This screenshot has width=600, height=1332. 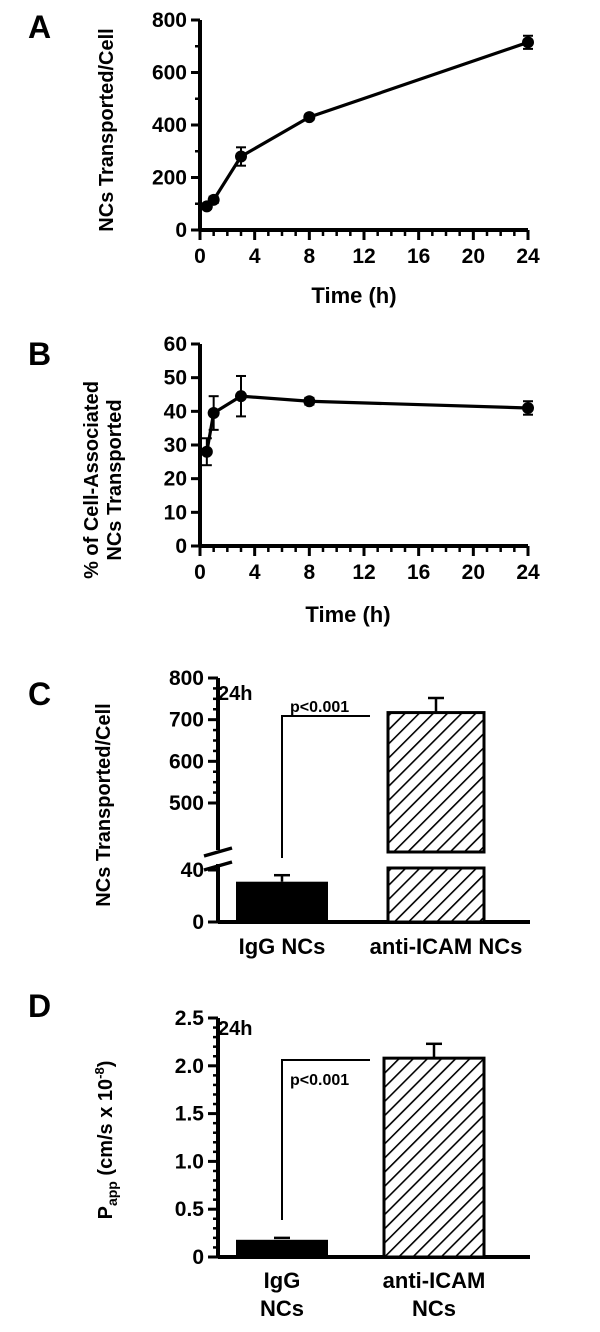 I want to click on panel-d-y-tick-label: 0.5, so click(x=190, y=1209).